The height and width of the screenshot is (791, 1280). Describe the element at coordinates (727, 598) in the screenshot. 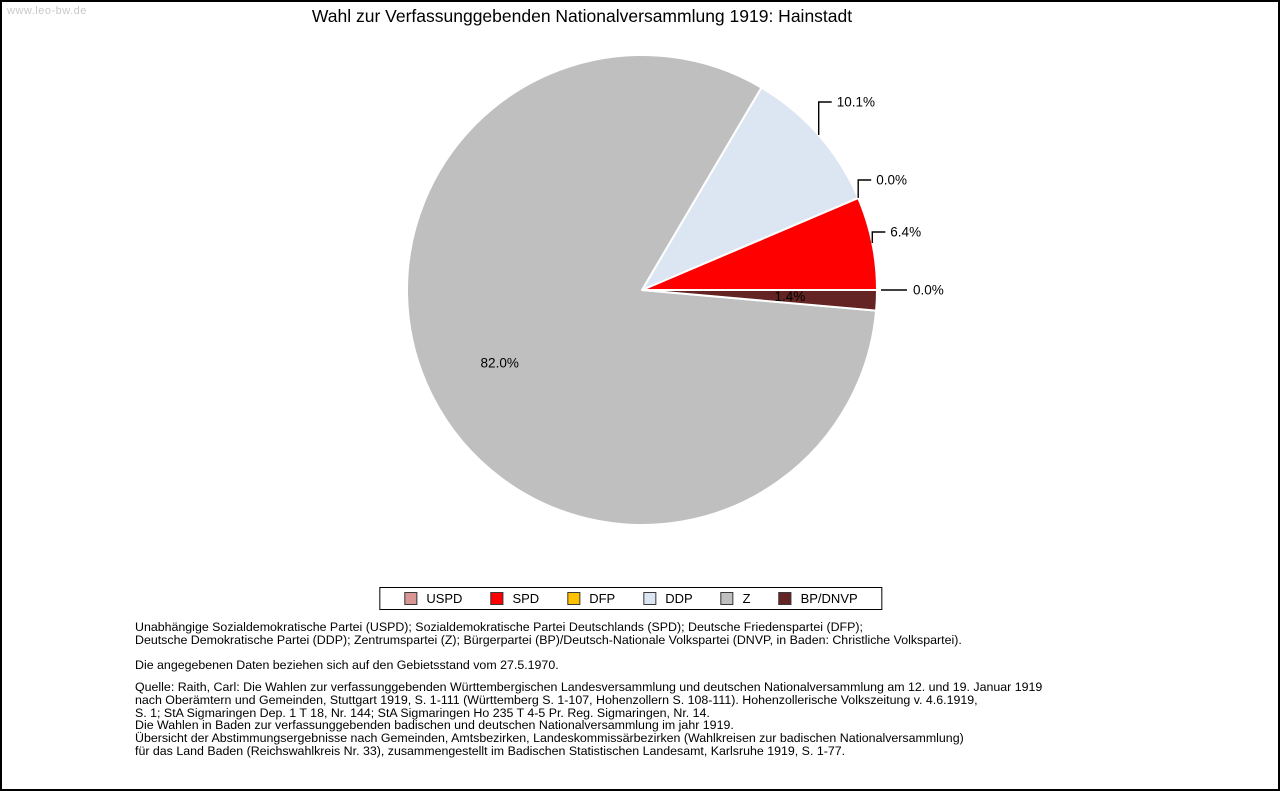

I see `legend-swatch-z` at that location.